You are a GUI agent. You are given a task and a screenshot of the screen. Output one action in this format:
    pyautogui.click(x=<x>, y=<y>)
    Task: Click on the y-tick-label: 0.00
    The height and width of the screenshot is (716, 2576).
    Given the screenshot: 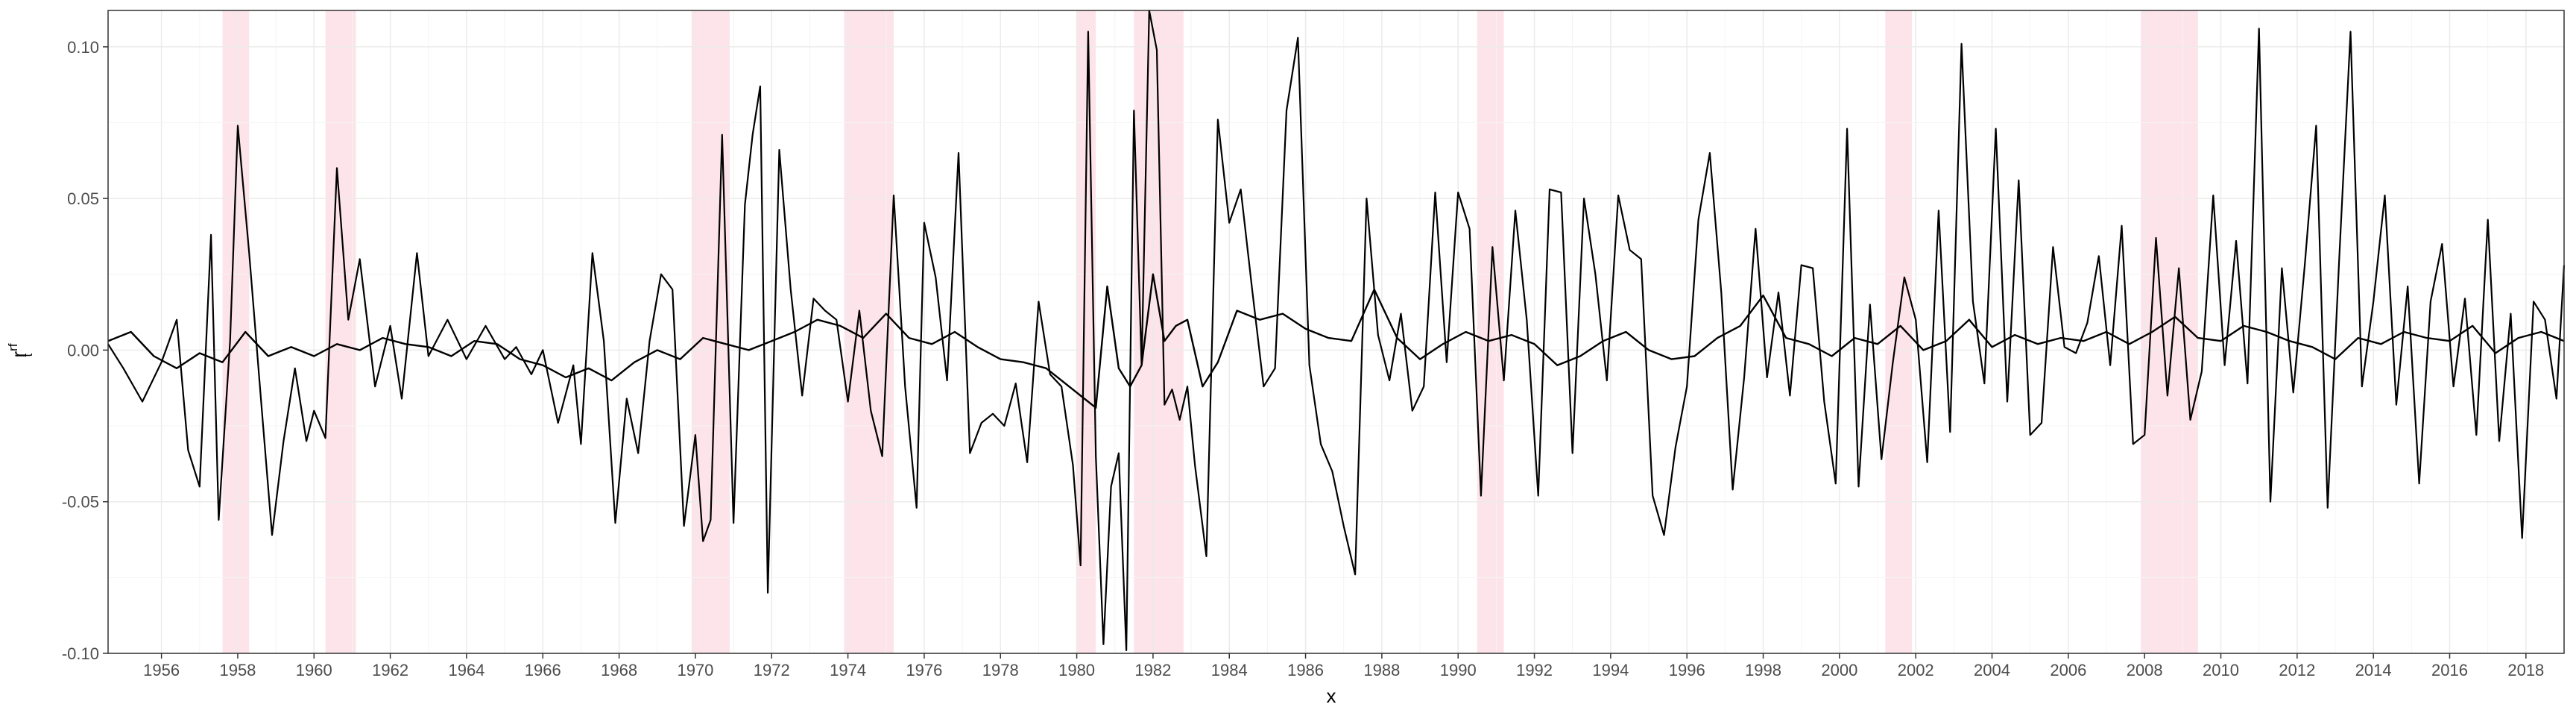 What is the action you would take?
    pyautogui.click(x=83, y=350)
    